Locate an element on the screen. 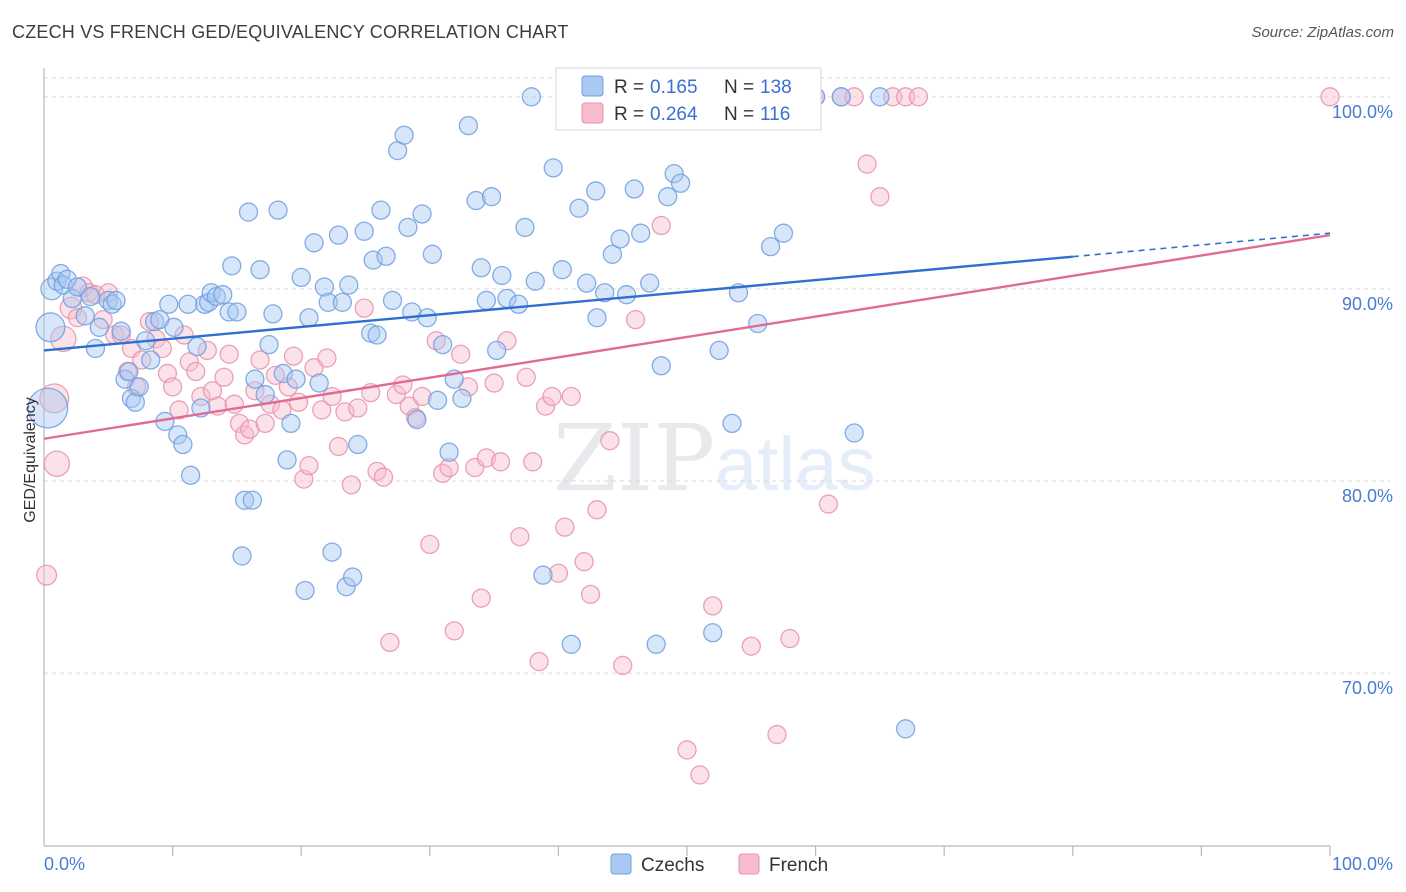  trend-line-czechs-extension is located at coordinates (1201, 245).